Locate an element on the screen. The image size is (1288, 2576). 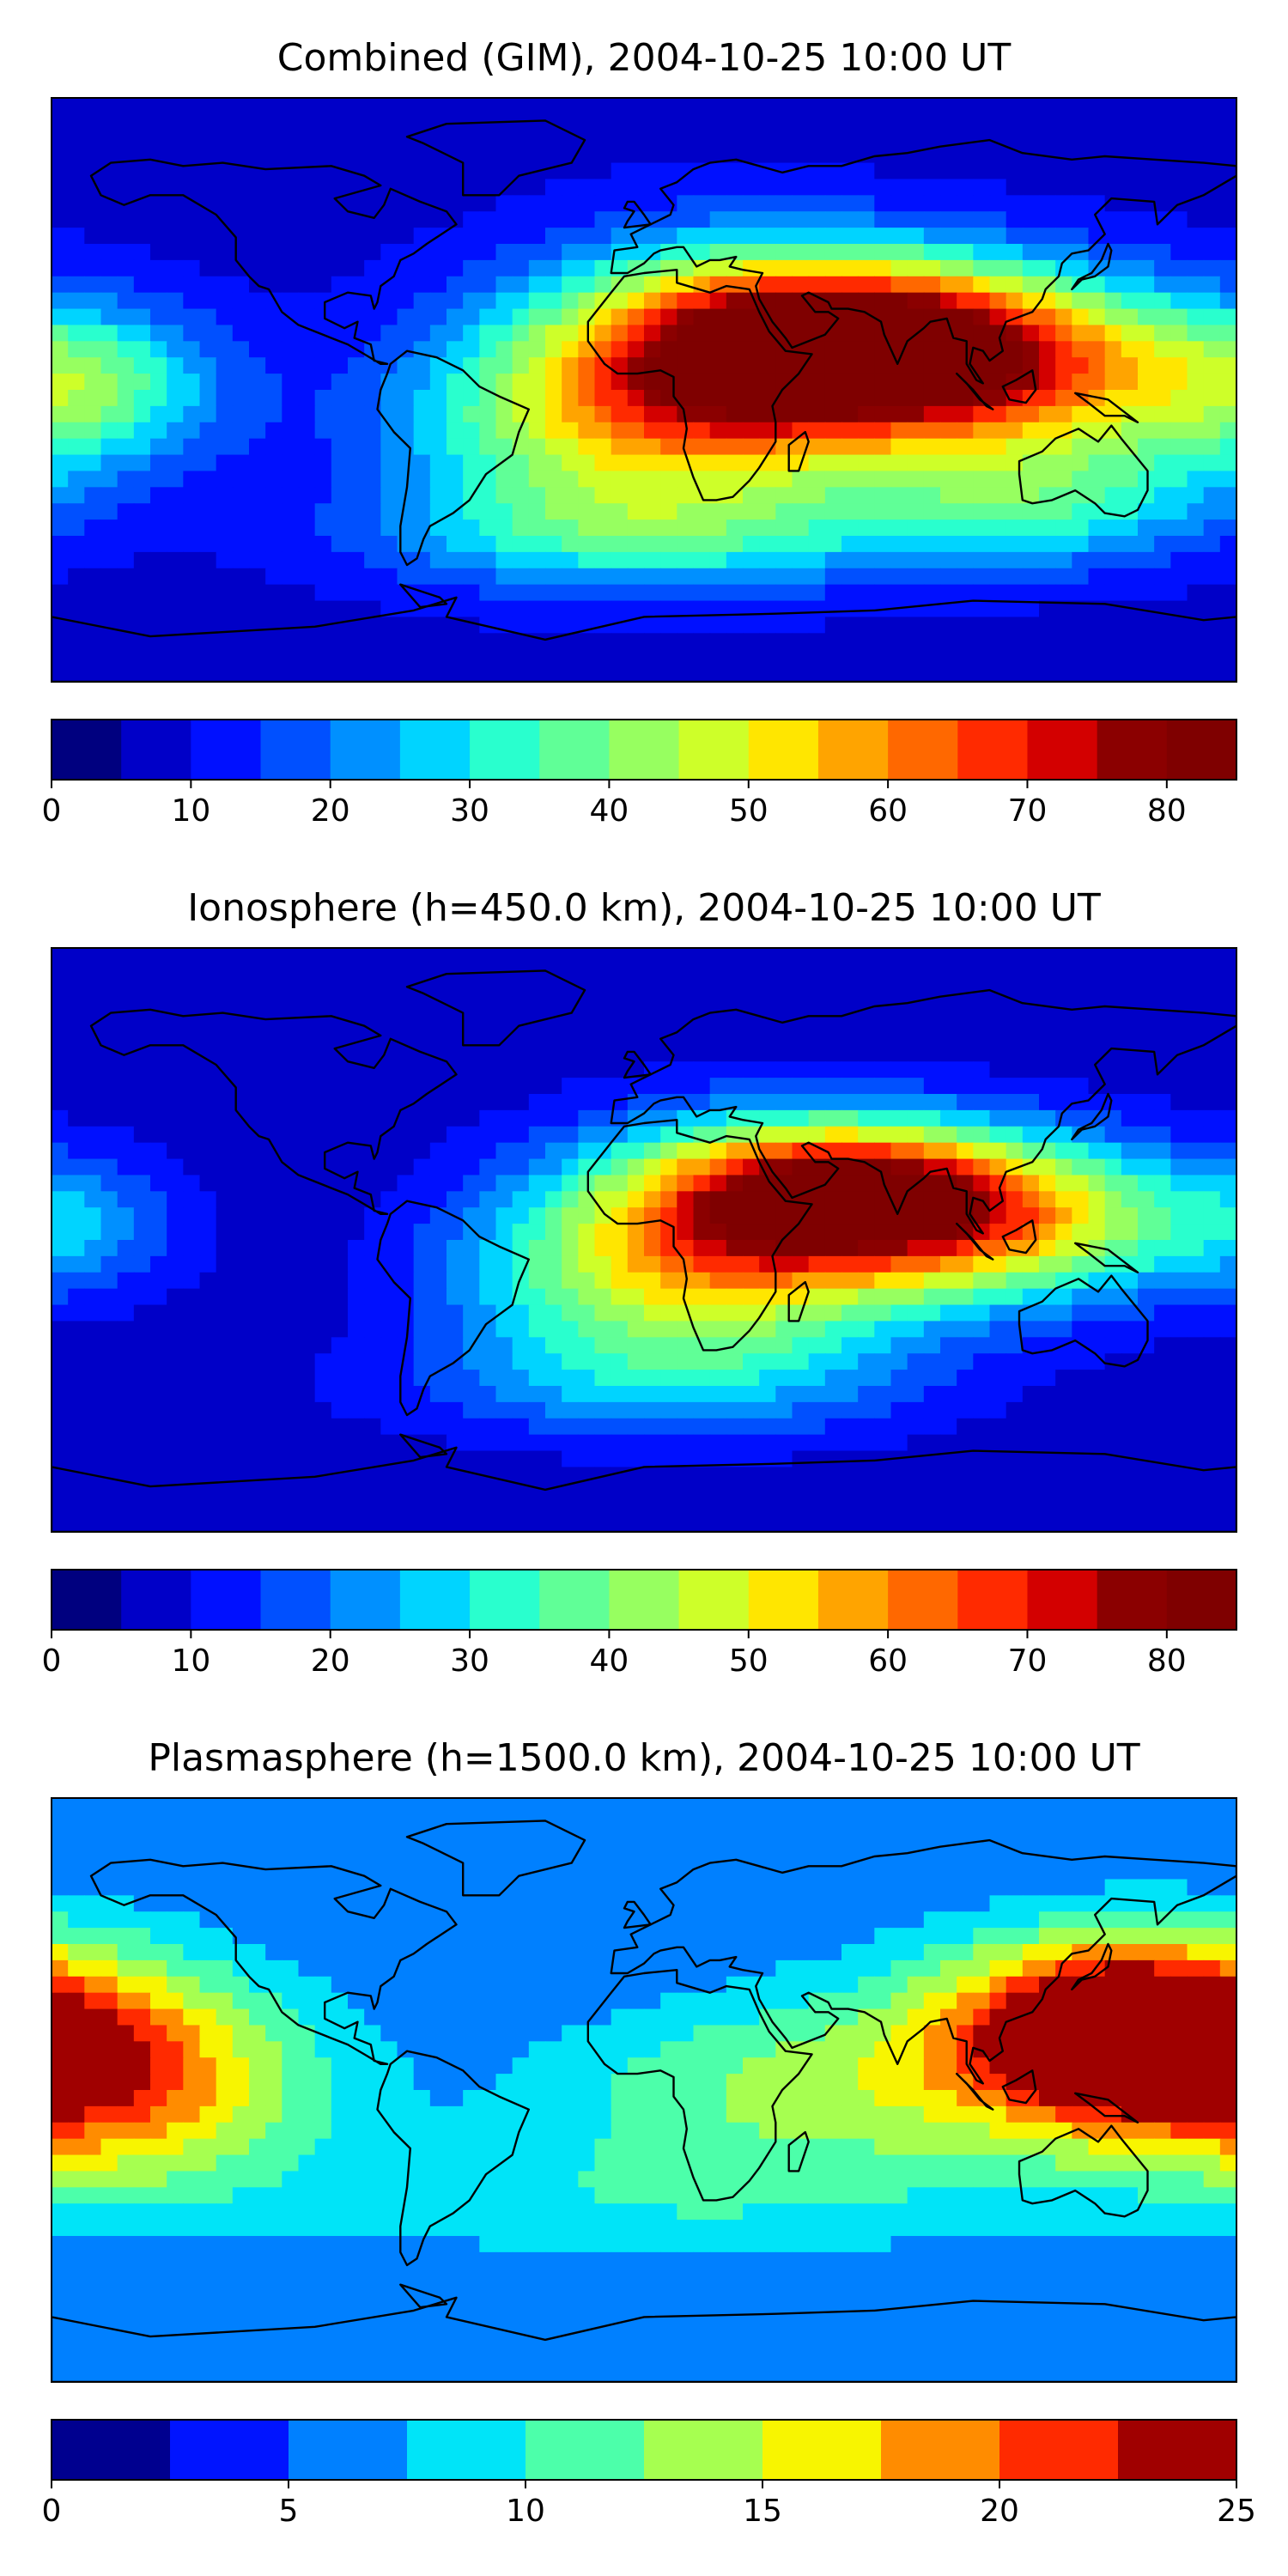
colorbar-swatch is located at coordinates (366, 750).